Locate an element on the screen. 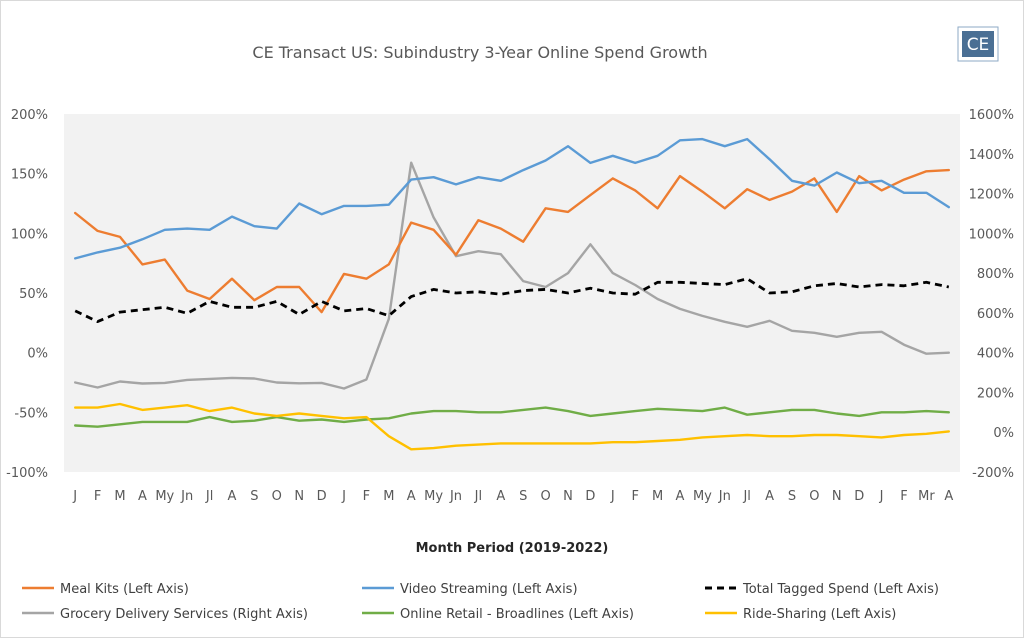  logo-text: CE is located at coordinates (978, 45).